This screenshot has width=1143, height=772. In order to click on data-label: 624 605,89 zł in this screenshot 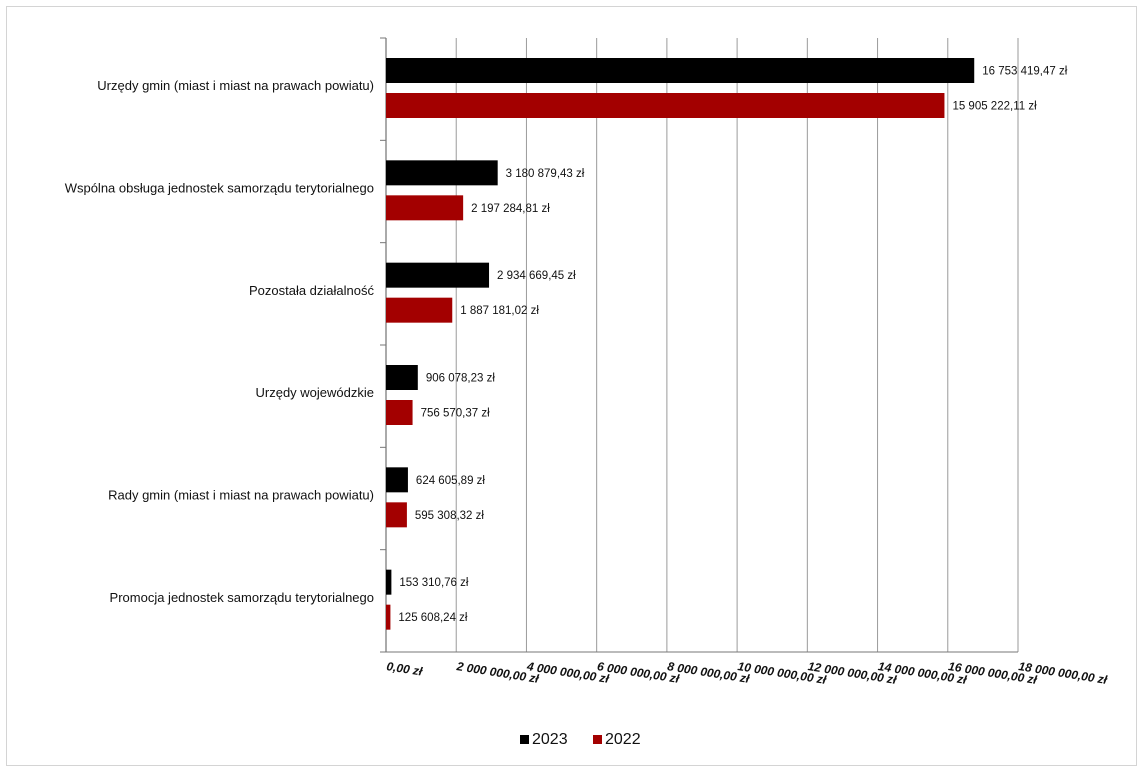, I will do `click(451, 481)`.